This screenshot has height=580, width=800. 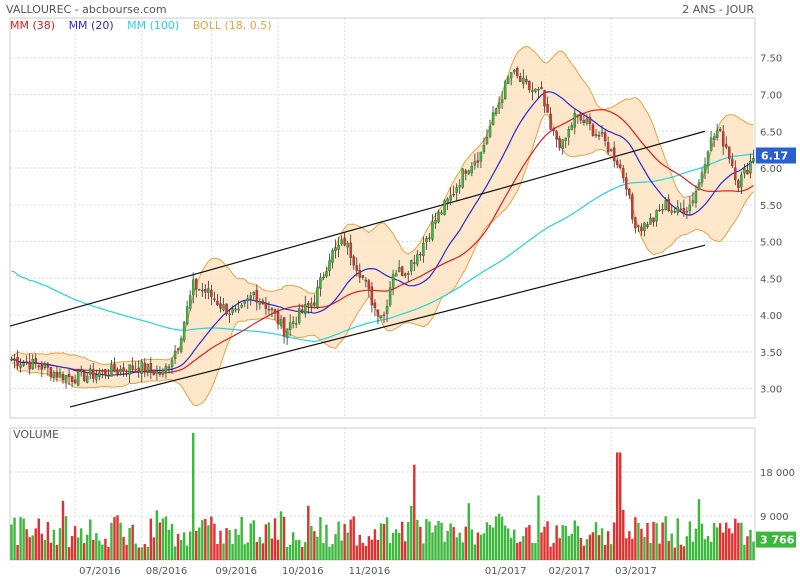 I want to click on x-tick-label: 02/2017, so click(x=570, y=571).